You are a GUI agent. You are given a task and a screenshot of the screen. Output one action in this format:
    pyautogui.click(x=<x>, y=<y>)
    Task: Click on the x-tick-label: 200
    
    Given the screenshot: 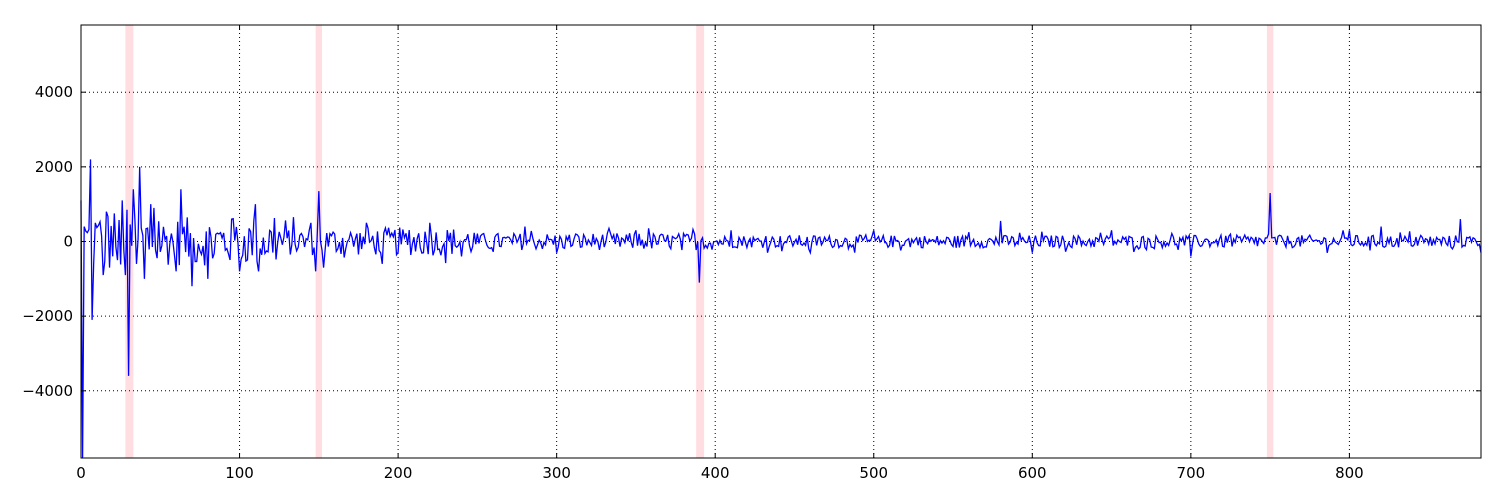 What is the action you would take?
    pyautogui.click(x=398, y=473)
    